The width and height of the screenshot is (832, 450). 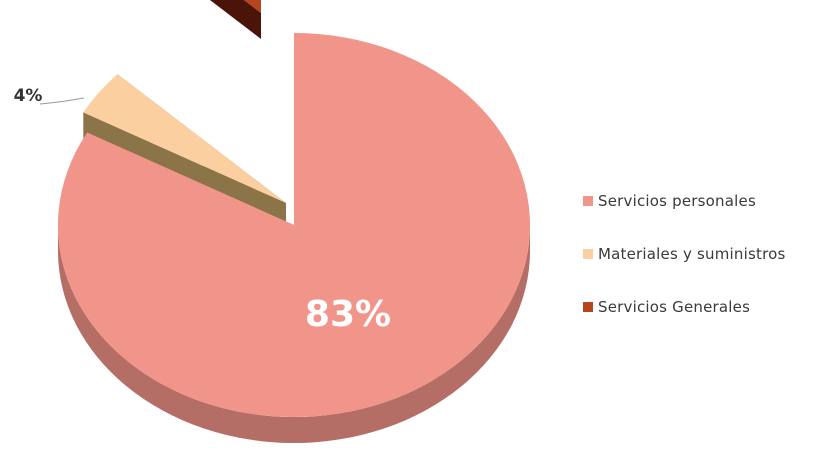 What do you see at coordinates (62, 101) in the screenshot?
I see `leader-line-materiales-y-suministros` at bounding box center [62, 101].